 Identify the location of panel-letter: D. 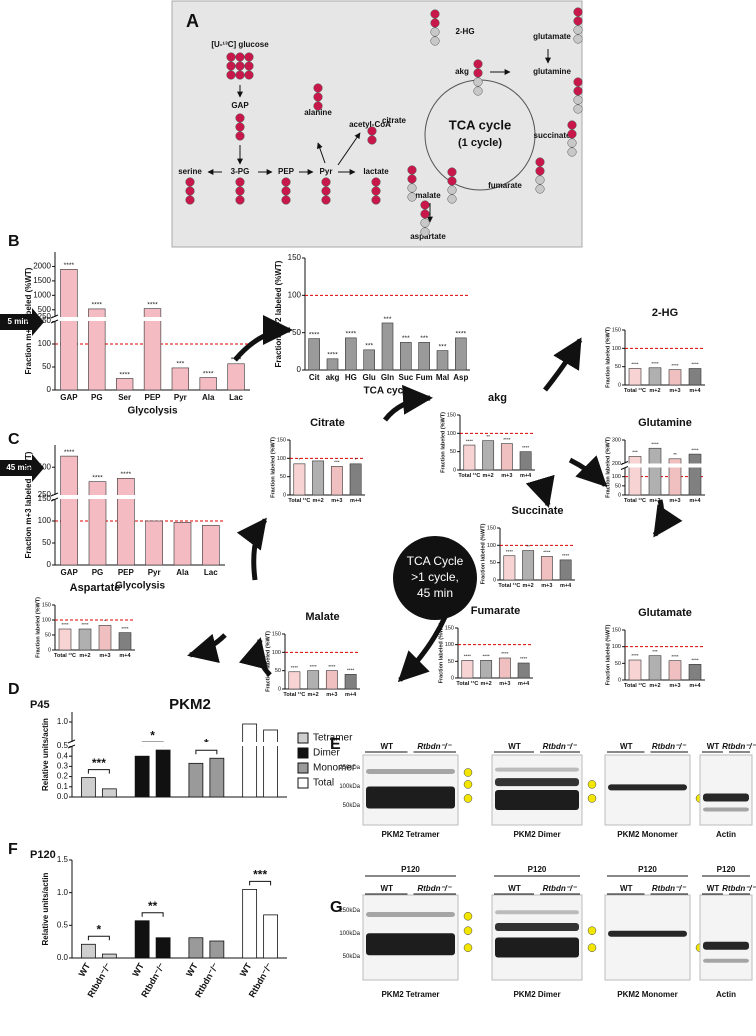
(14, 689).